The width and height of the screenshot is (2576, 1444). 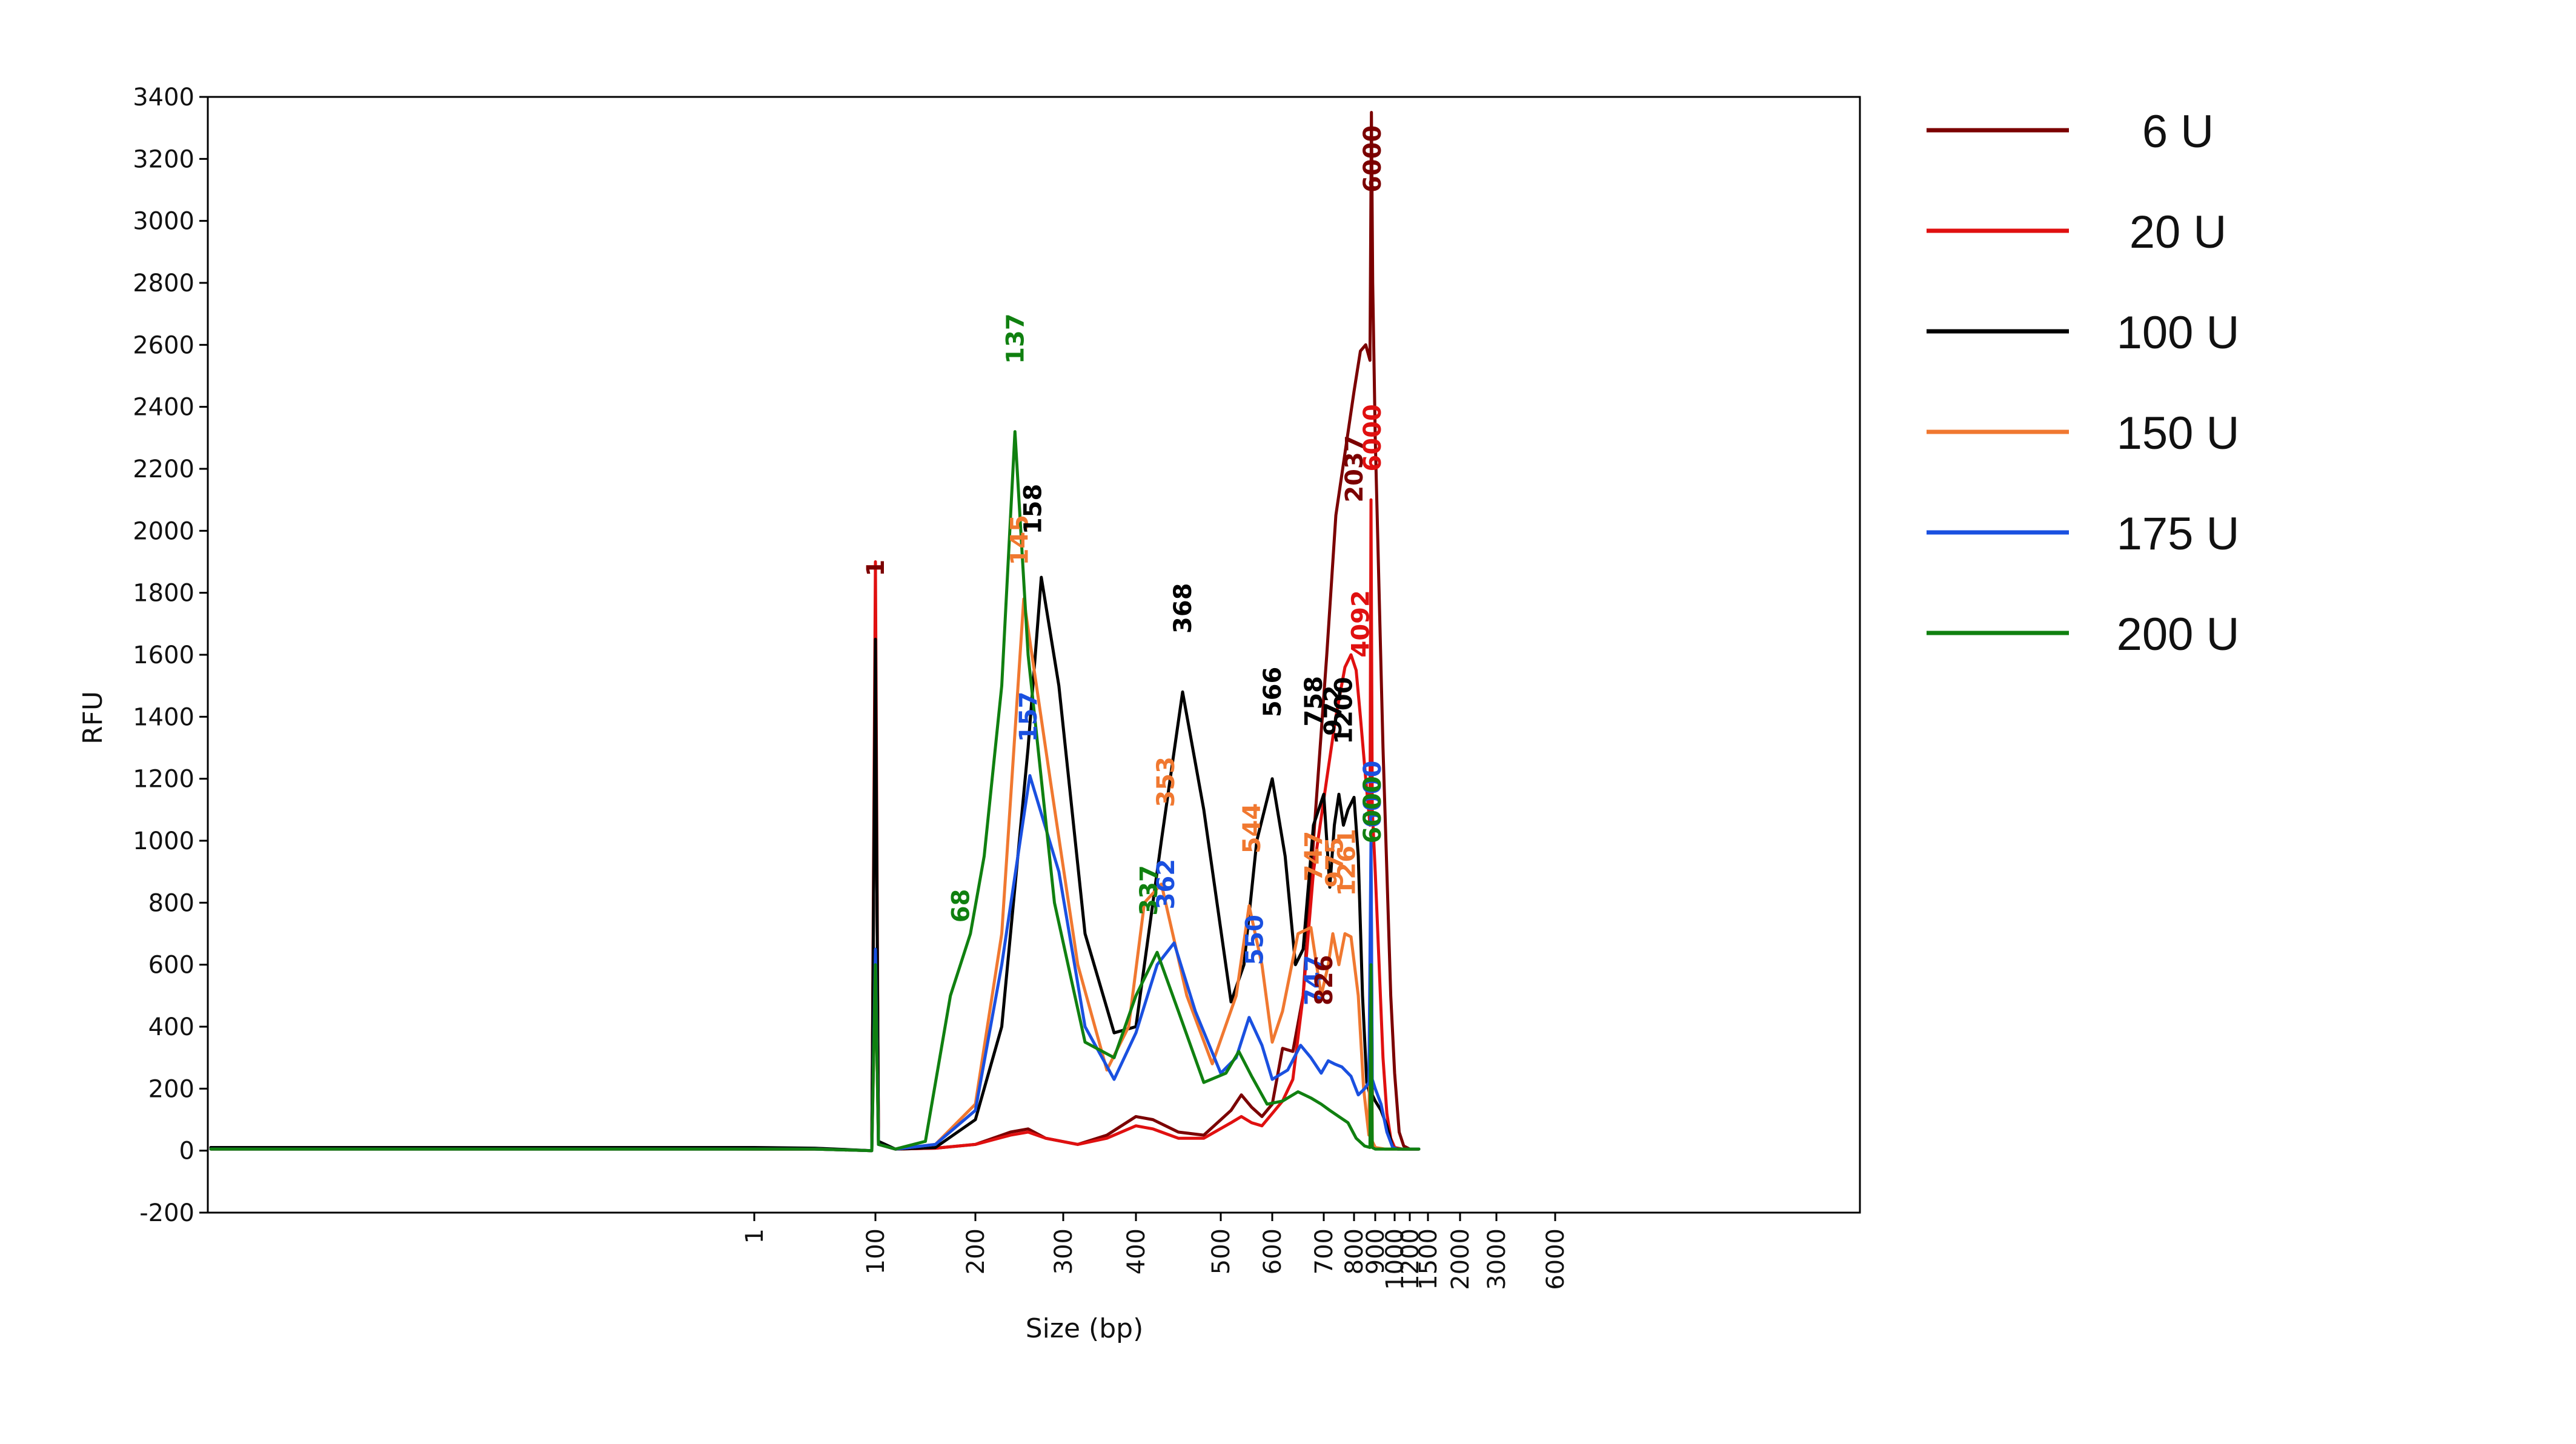 I want to click on legend-label: 100 U, so click(x=2178, y=333).